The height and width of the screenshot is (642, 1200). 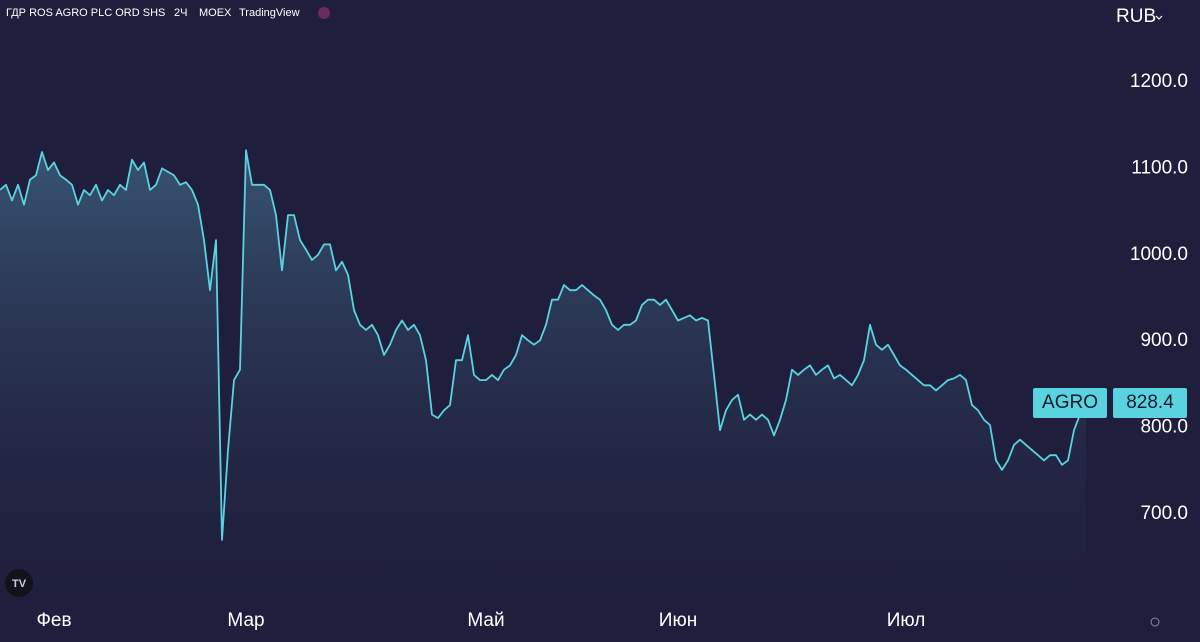 I want to click on x-tick-label: Июн, so click(x=678, y=620).